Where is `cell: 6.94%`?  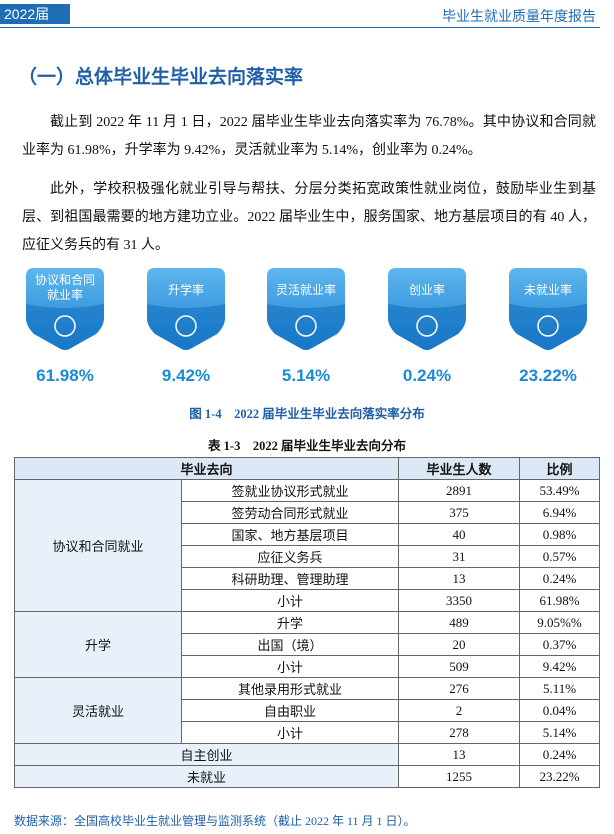 cell: 6.94% is located at coordinates (559, 512).